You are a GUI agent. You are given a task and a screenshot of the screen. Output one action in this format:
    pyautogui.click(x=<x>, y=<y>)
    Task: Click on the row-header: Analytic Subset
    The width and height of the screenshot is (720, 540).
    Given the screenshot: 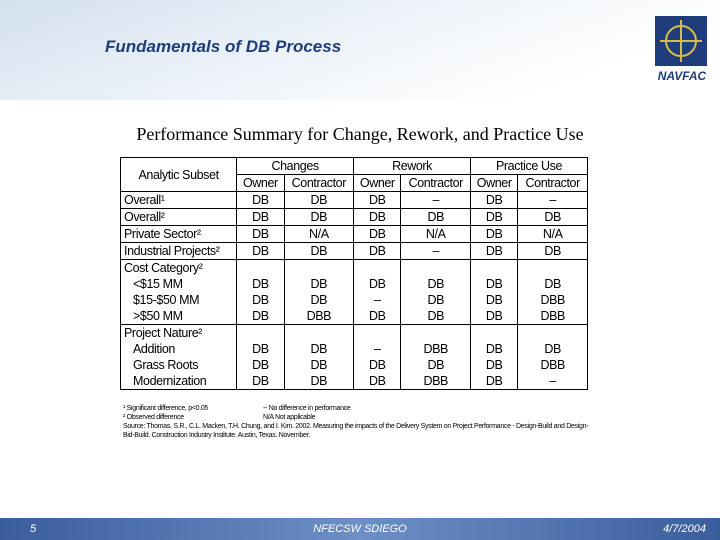 What is the action you would take?
    pyautogui.click(x=178, y=174)
    